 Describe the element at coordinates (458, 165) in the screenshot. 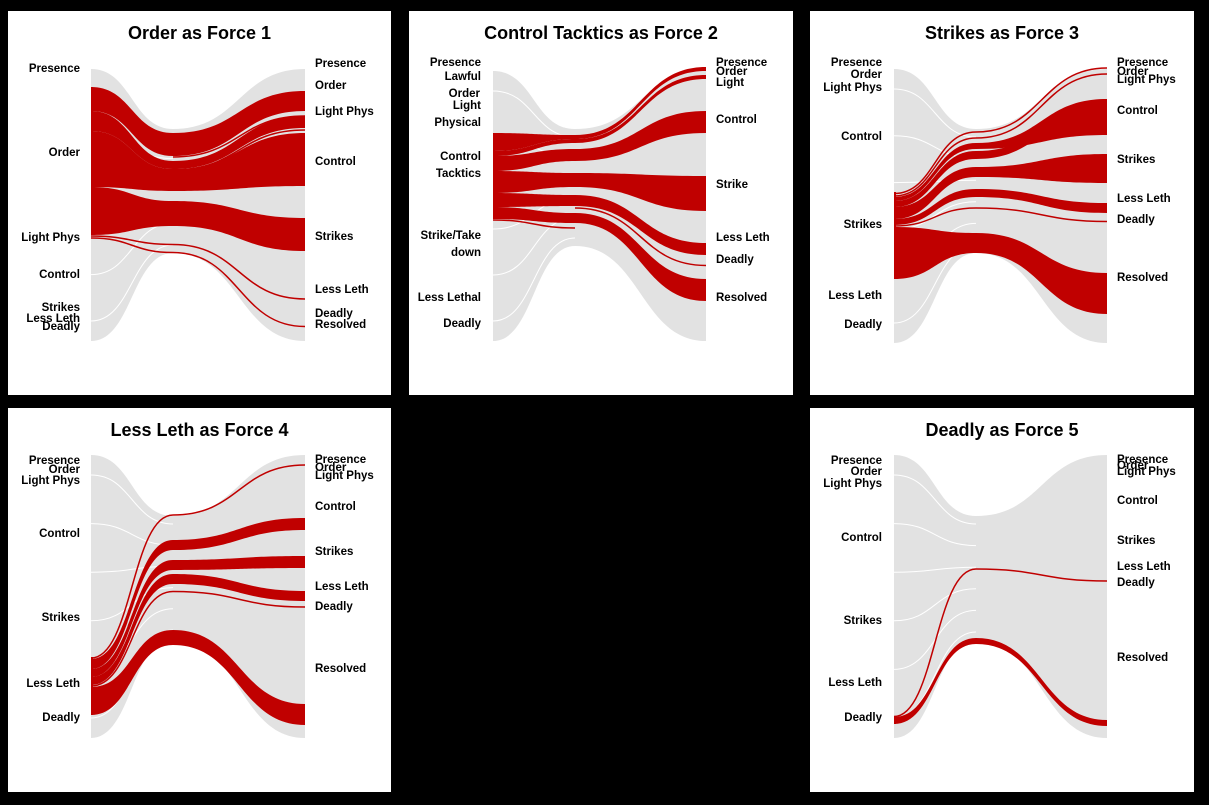

I see `left-label-control-tacktics: Control Tacktics` at that location.